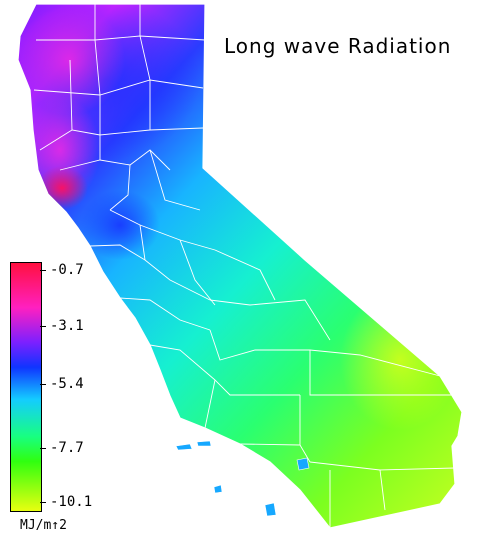  I want to click on colorbar-tick-label: -10.1, so click(71, 502).